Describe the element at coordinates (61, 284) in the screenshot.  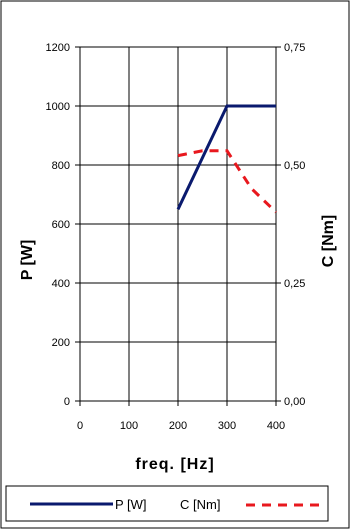
I see `y-left-tick-label: 400` at that location.